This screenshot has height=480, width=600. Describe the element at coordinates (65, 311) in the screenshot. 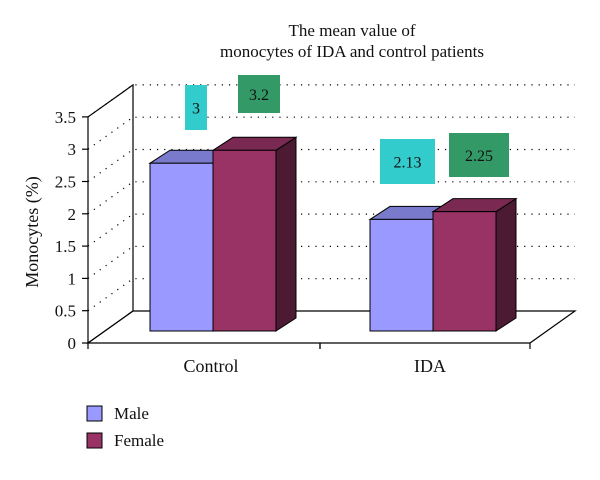

I see `y-tick-label: 0.5` at that location.